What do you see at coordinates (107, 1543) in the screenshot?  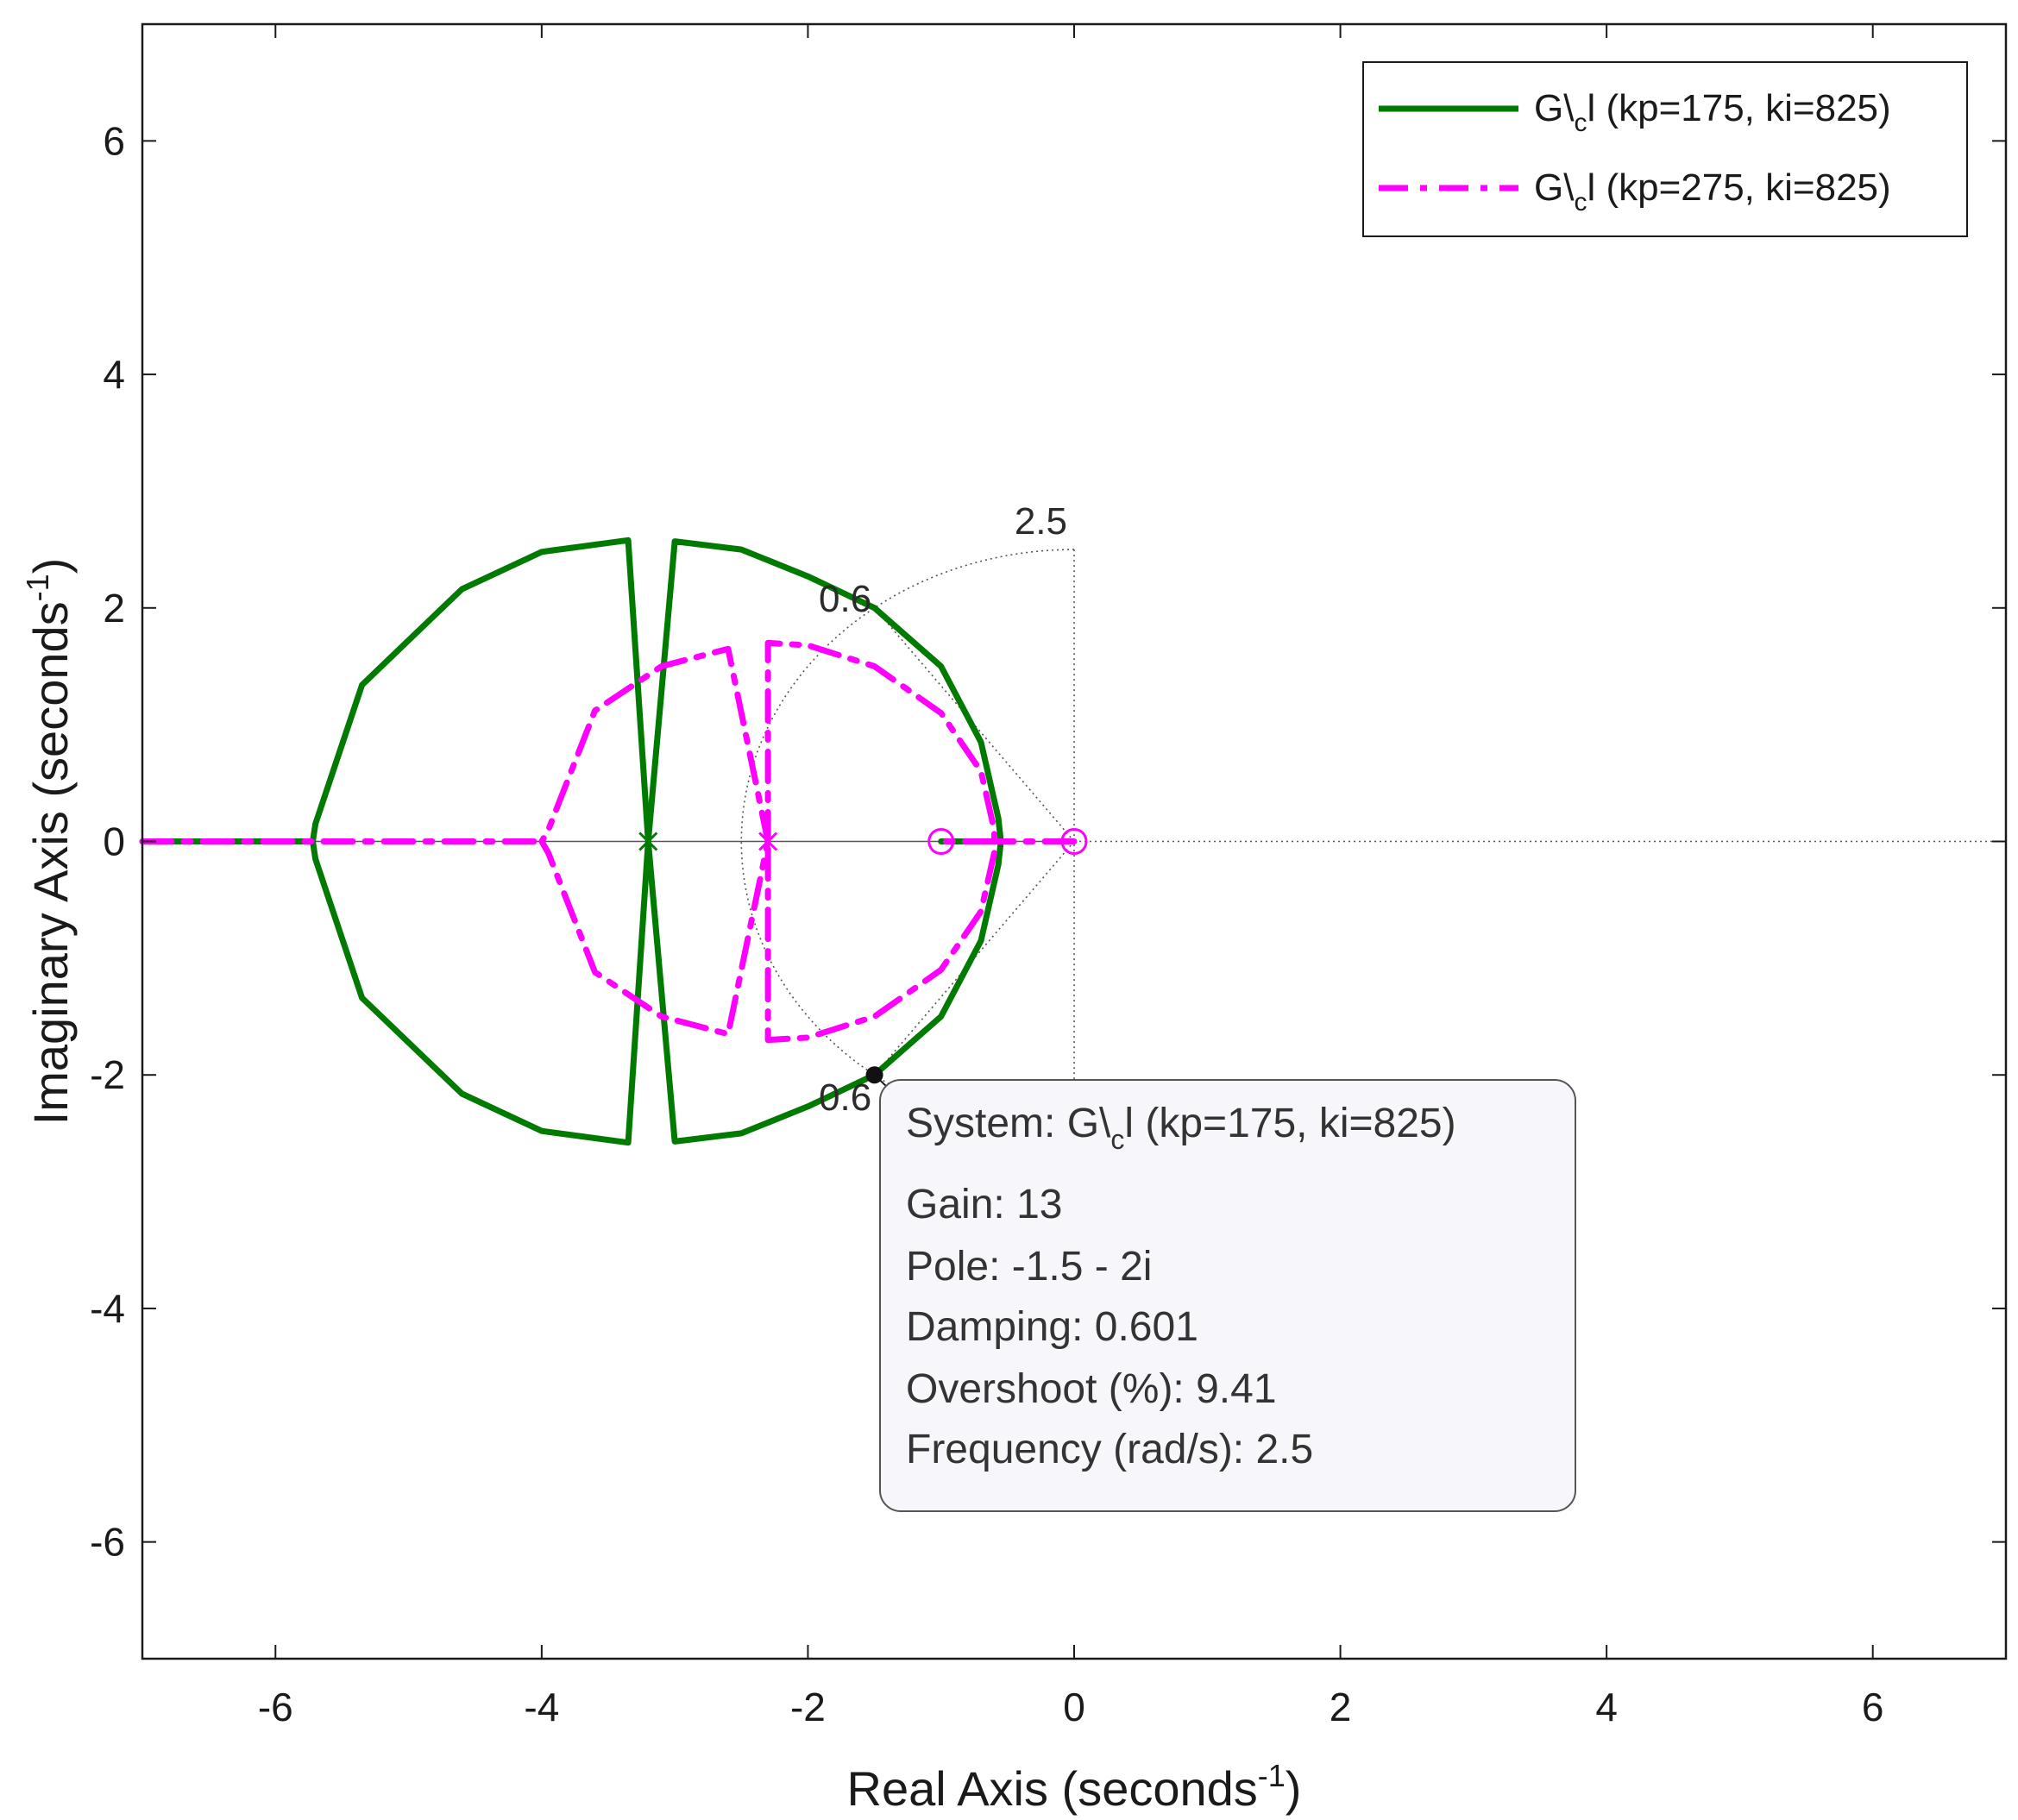 I see `y-tick-label-6: -6` at bounding box center [107, 1543].